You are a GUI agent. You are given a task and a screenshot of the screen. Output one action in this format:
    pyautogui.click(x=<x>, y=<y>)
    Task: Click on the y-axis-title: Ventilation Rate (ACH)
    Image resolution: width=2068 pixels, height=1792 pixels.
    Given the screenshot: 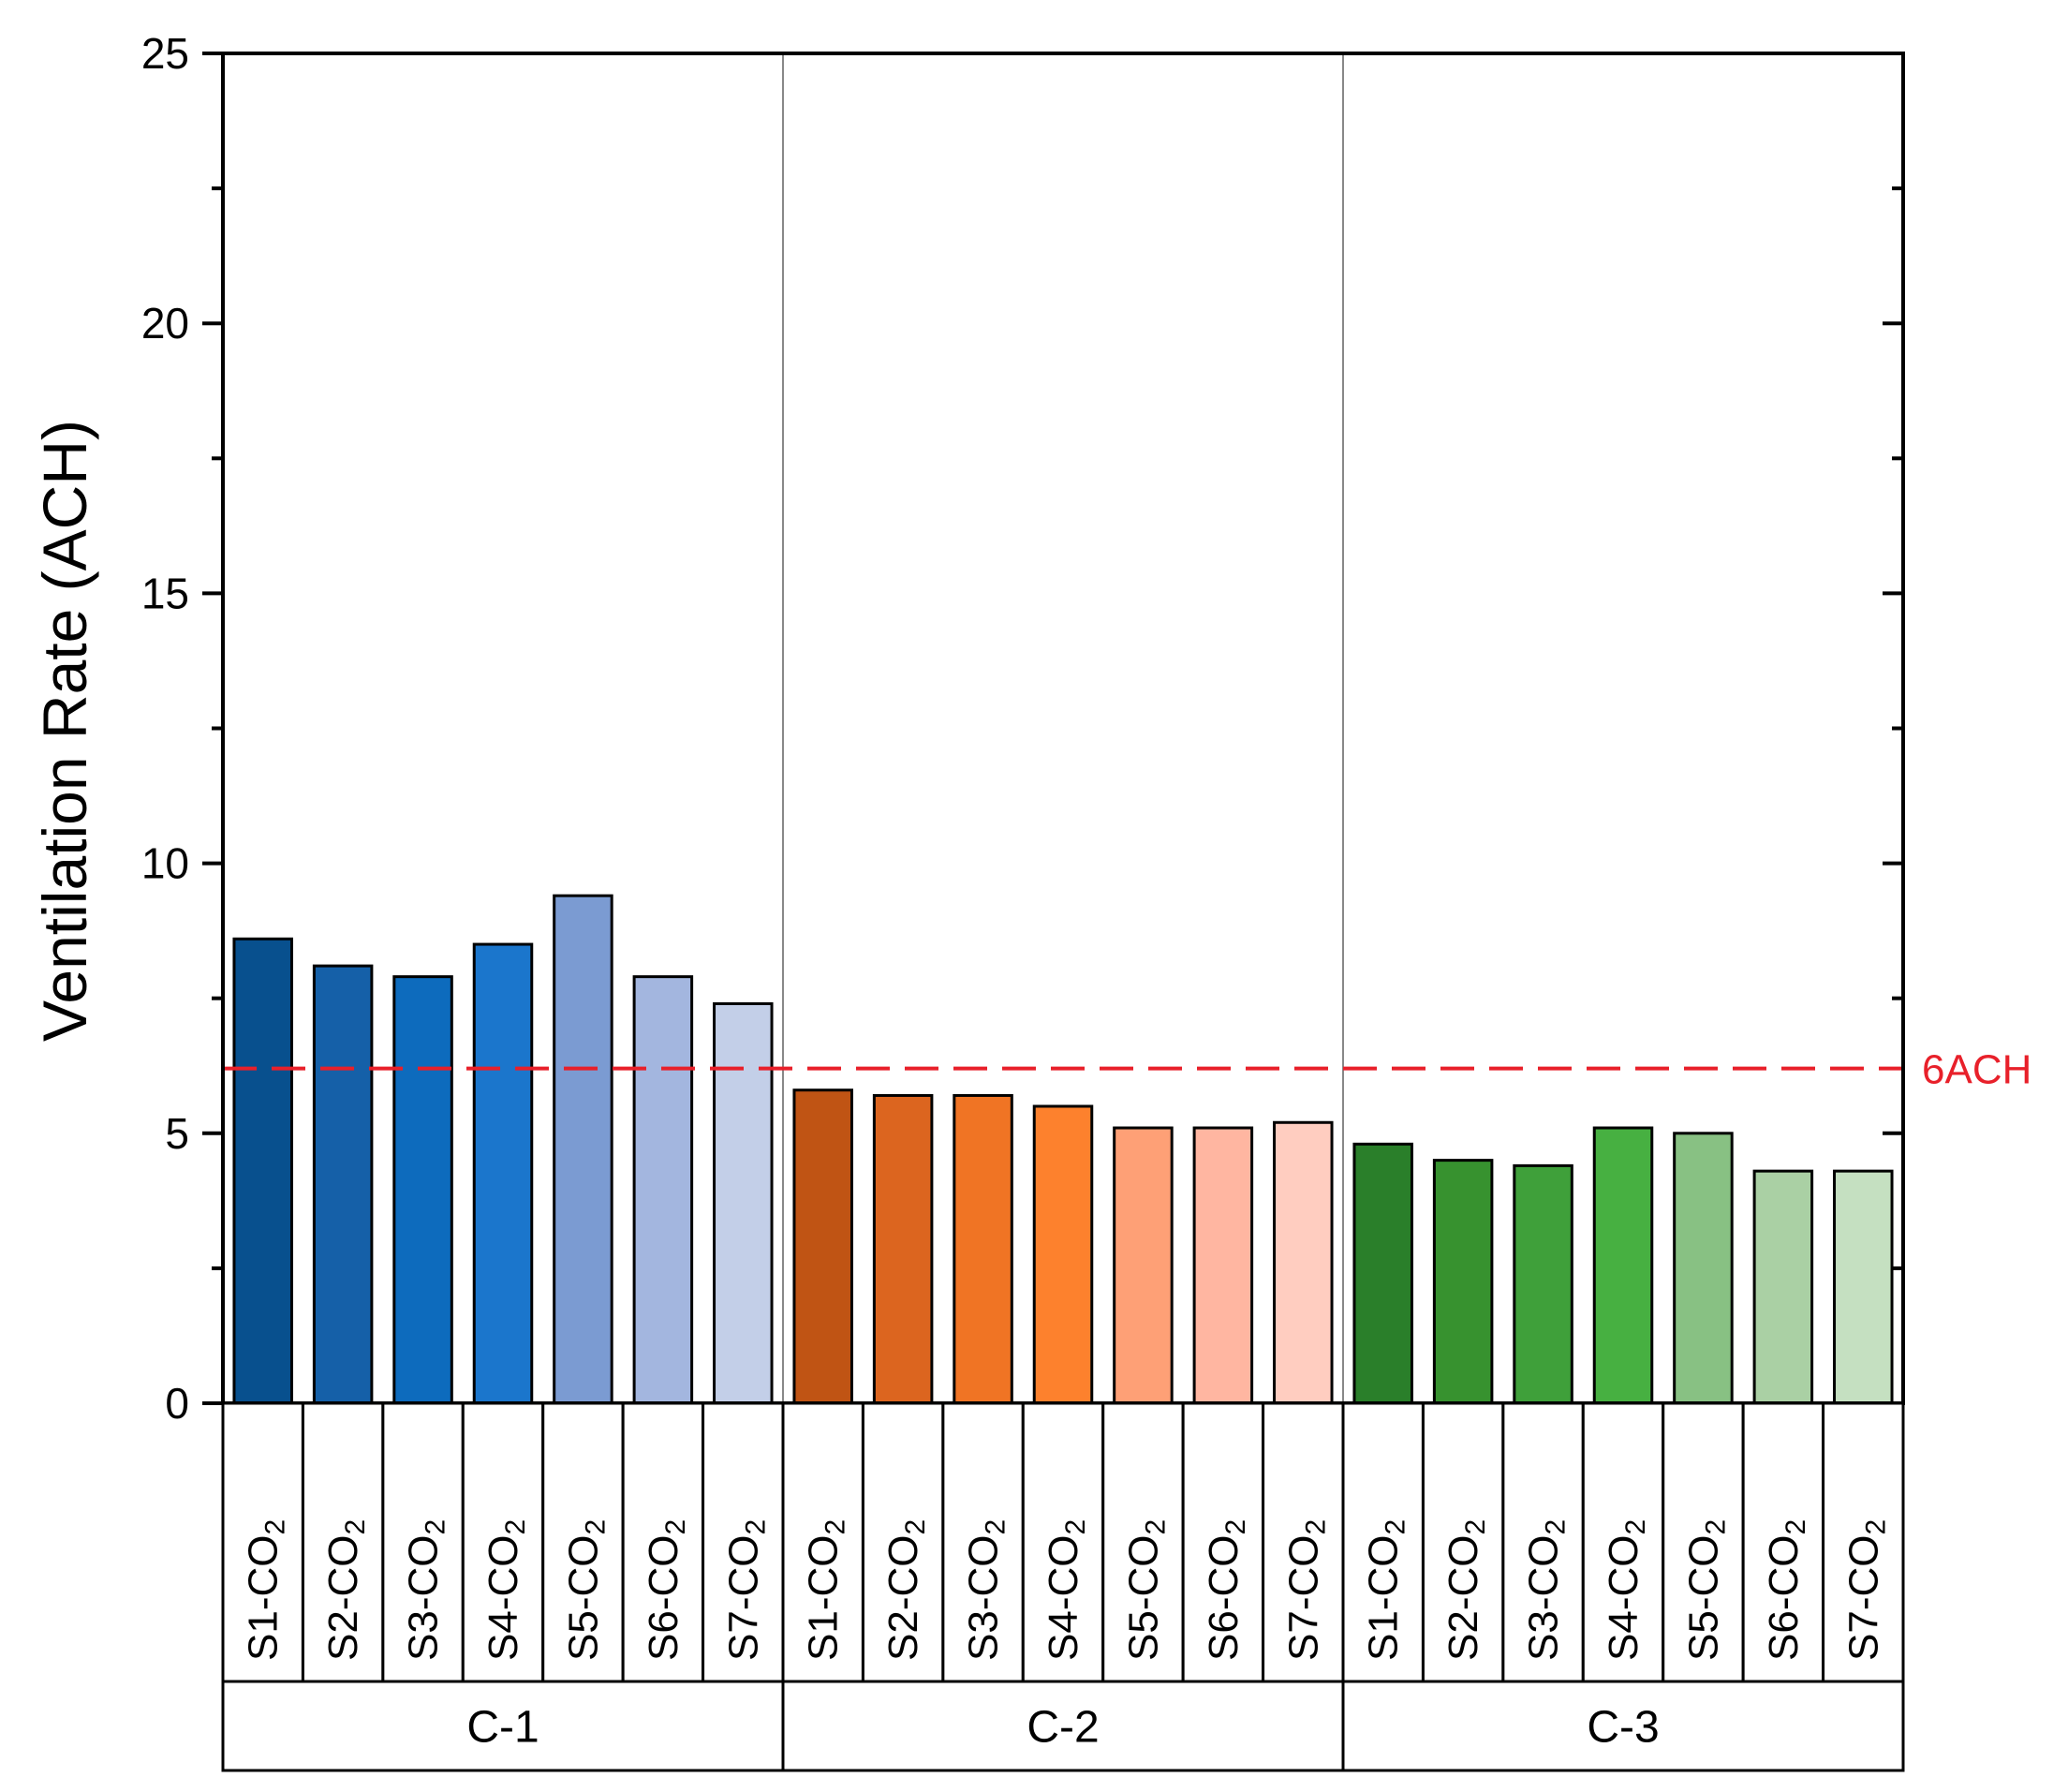 What is the action you would take?
    pyautogui.click(x=64, y=731)
    